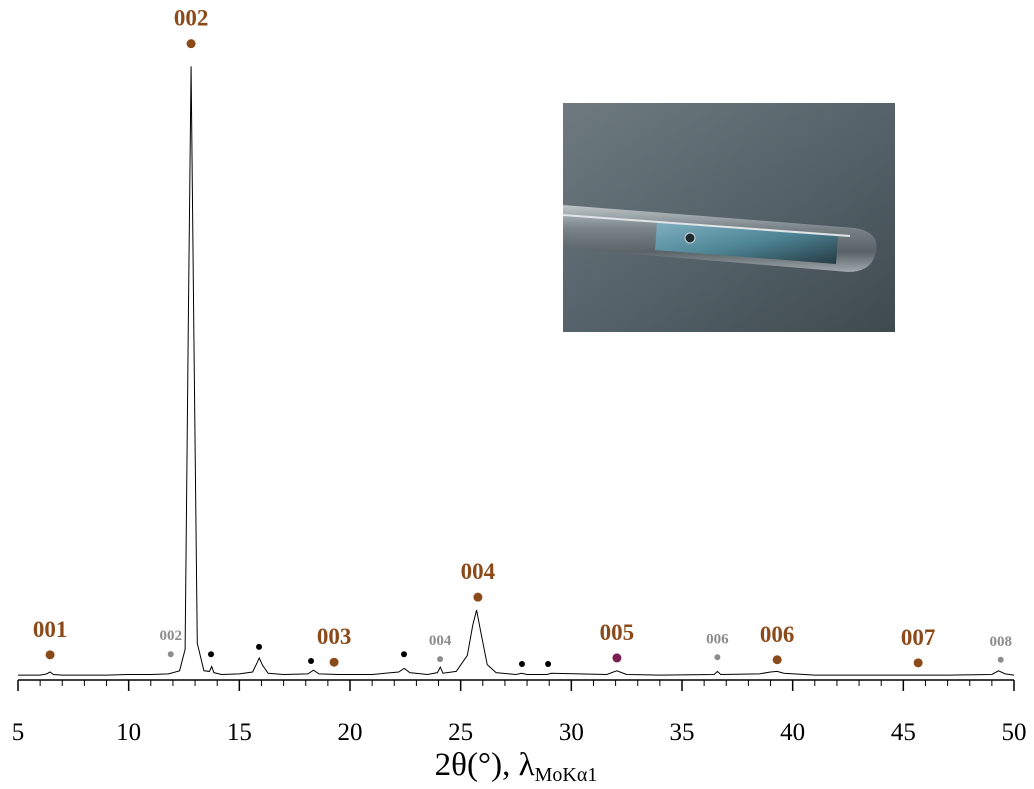 The width and height of the screenshot is (1034, 789). Describe the element at coordinates (50, 629) in the screenshot. I see `peak-label: 001` at that location.